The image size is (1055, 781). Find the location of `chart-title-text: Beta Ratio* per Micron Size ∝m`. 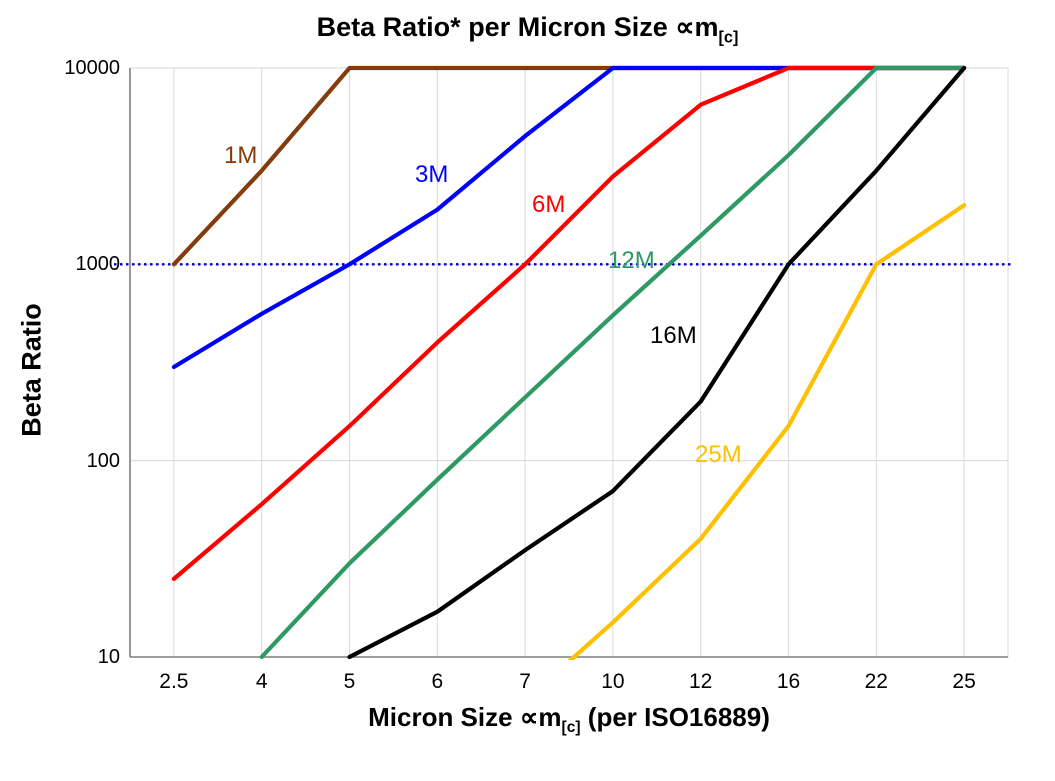

chart-title-text: Beta Ratio* per Micron Size ∝m is located at coordinates (517, 27).